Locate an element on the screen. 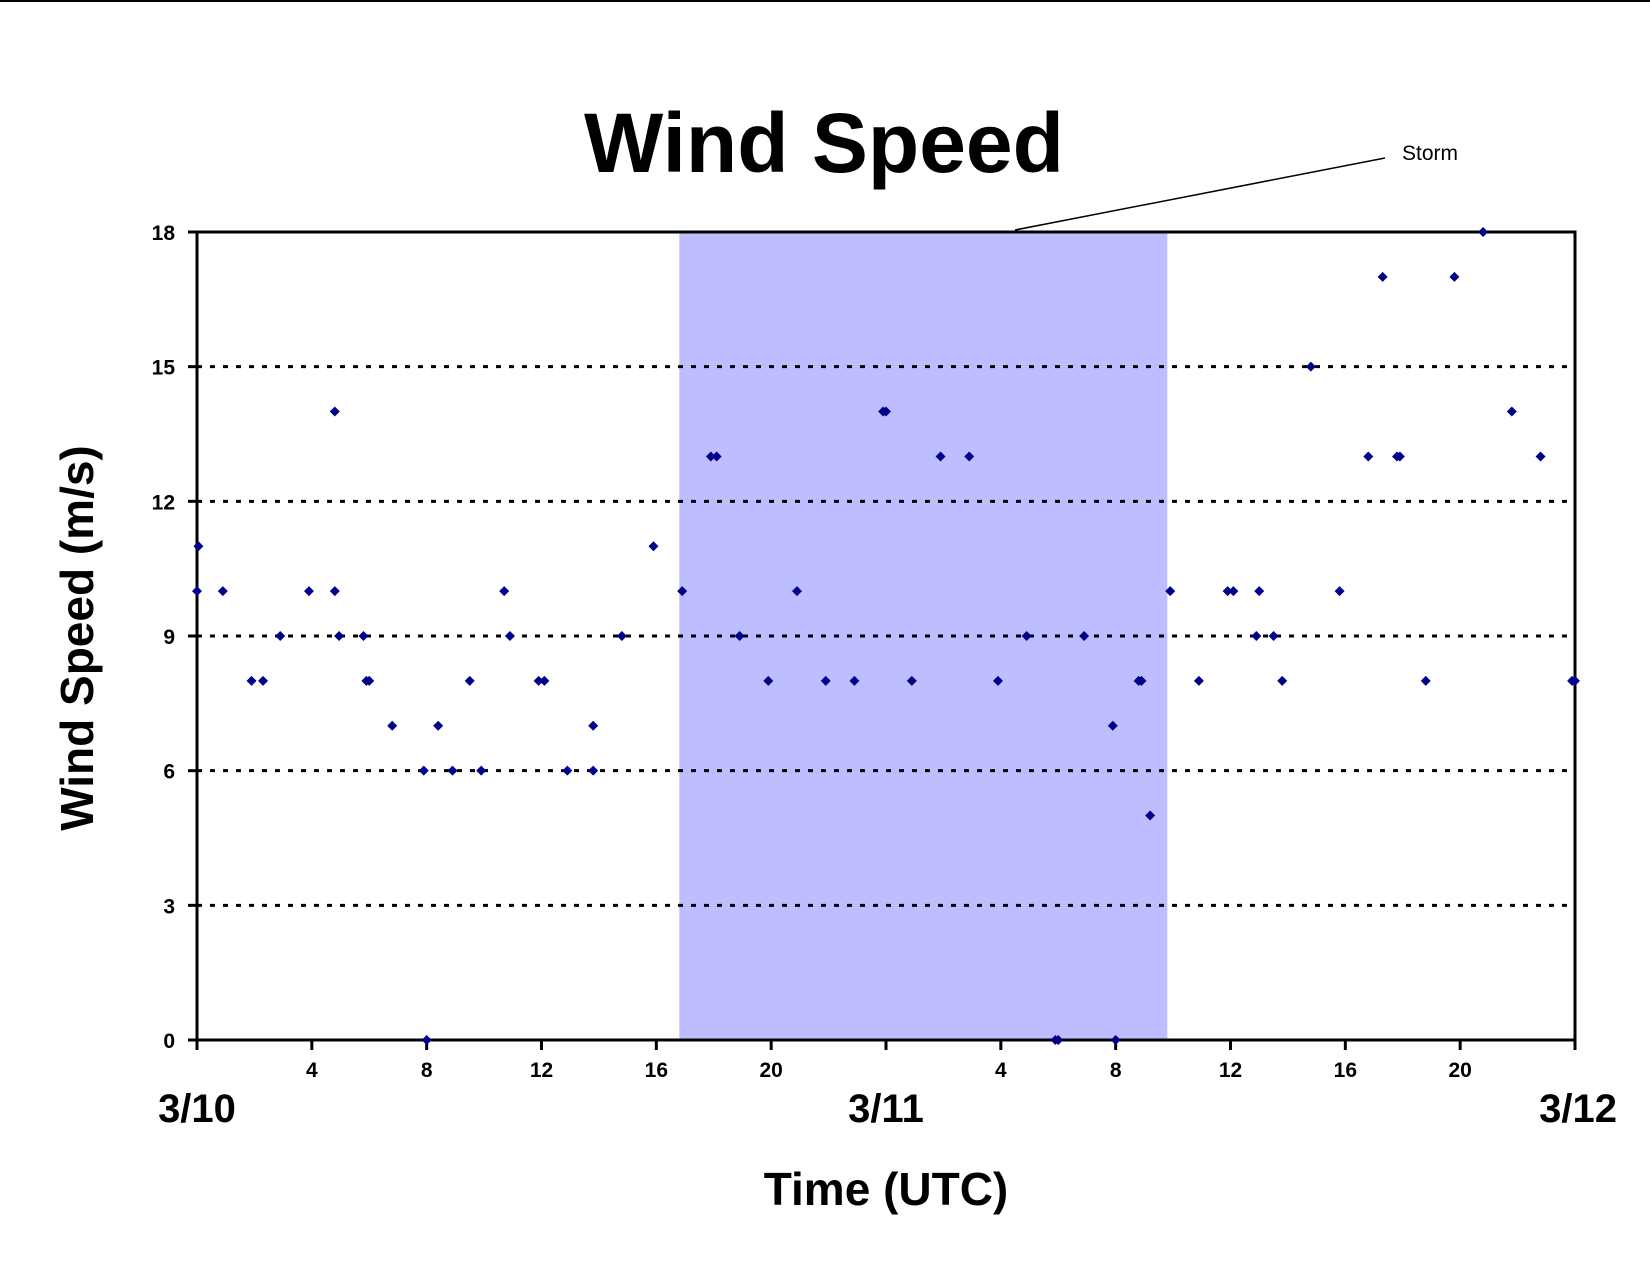 The width and height of the screenshot is (1650, 1275). storm-annotation-leader is located at coordinates (1200, 194).